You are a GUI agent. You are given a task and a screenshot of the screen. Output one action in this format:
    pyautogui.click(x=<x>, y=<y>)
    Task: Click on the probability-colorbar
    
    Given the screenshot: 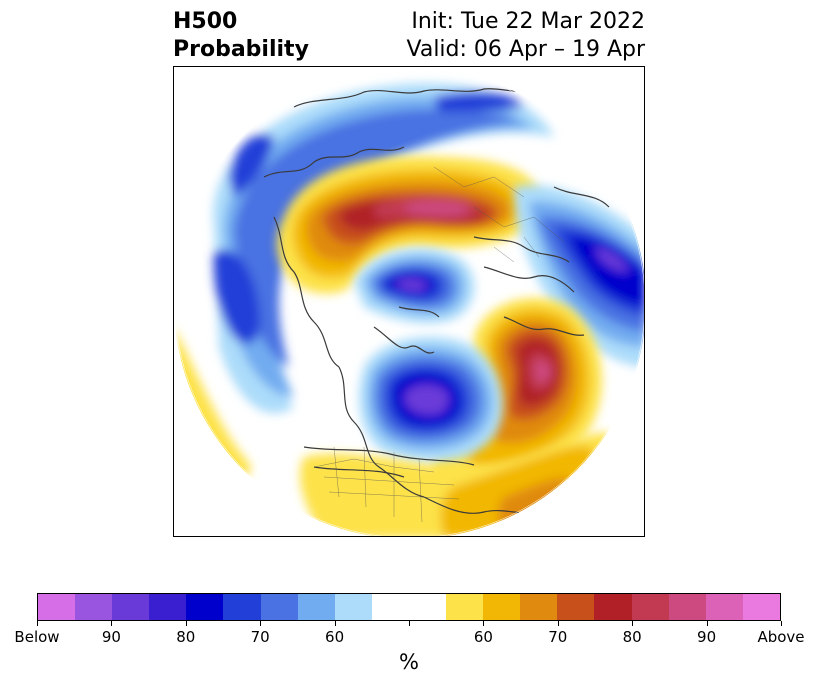 What is the action you would take?
    pyautogui.click(x=409, y=607)
    